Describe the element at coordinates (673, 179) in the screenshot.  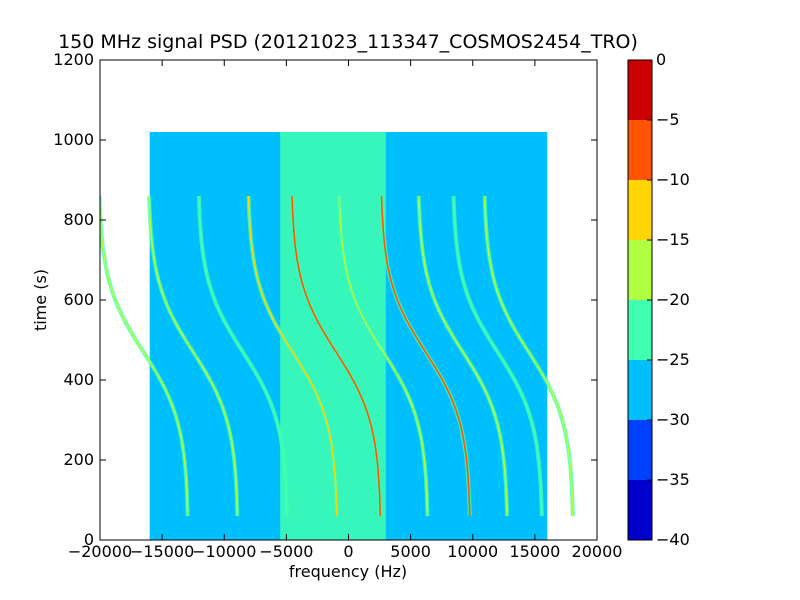
I see `colorbar-tick-label: −10` at that location.